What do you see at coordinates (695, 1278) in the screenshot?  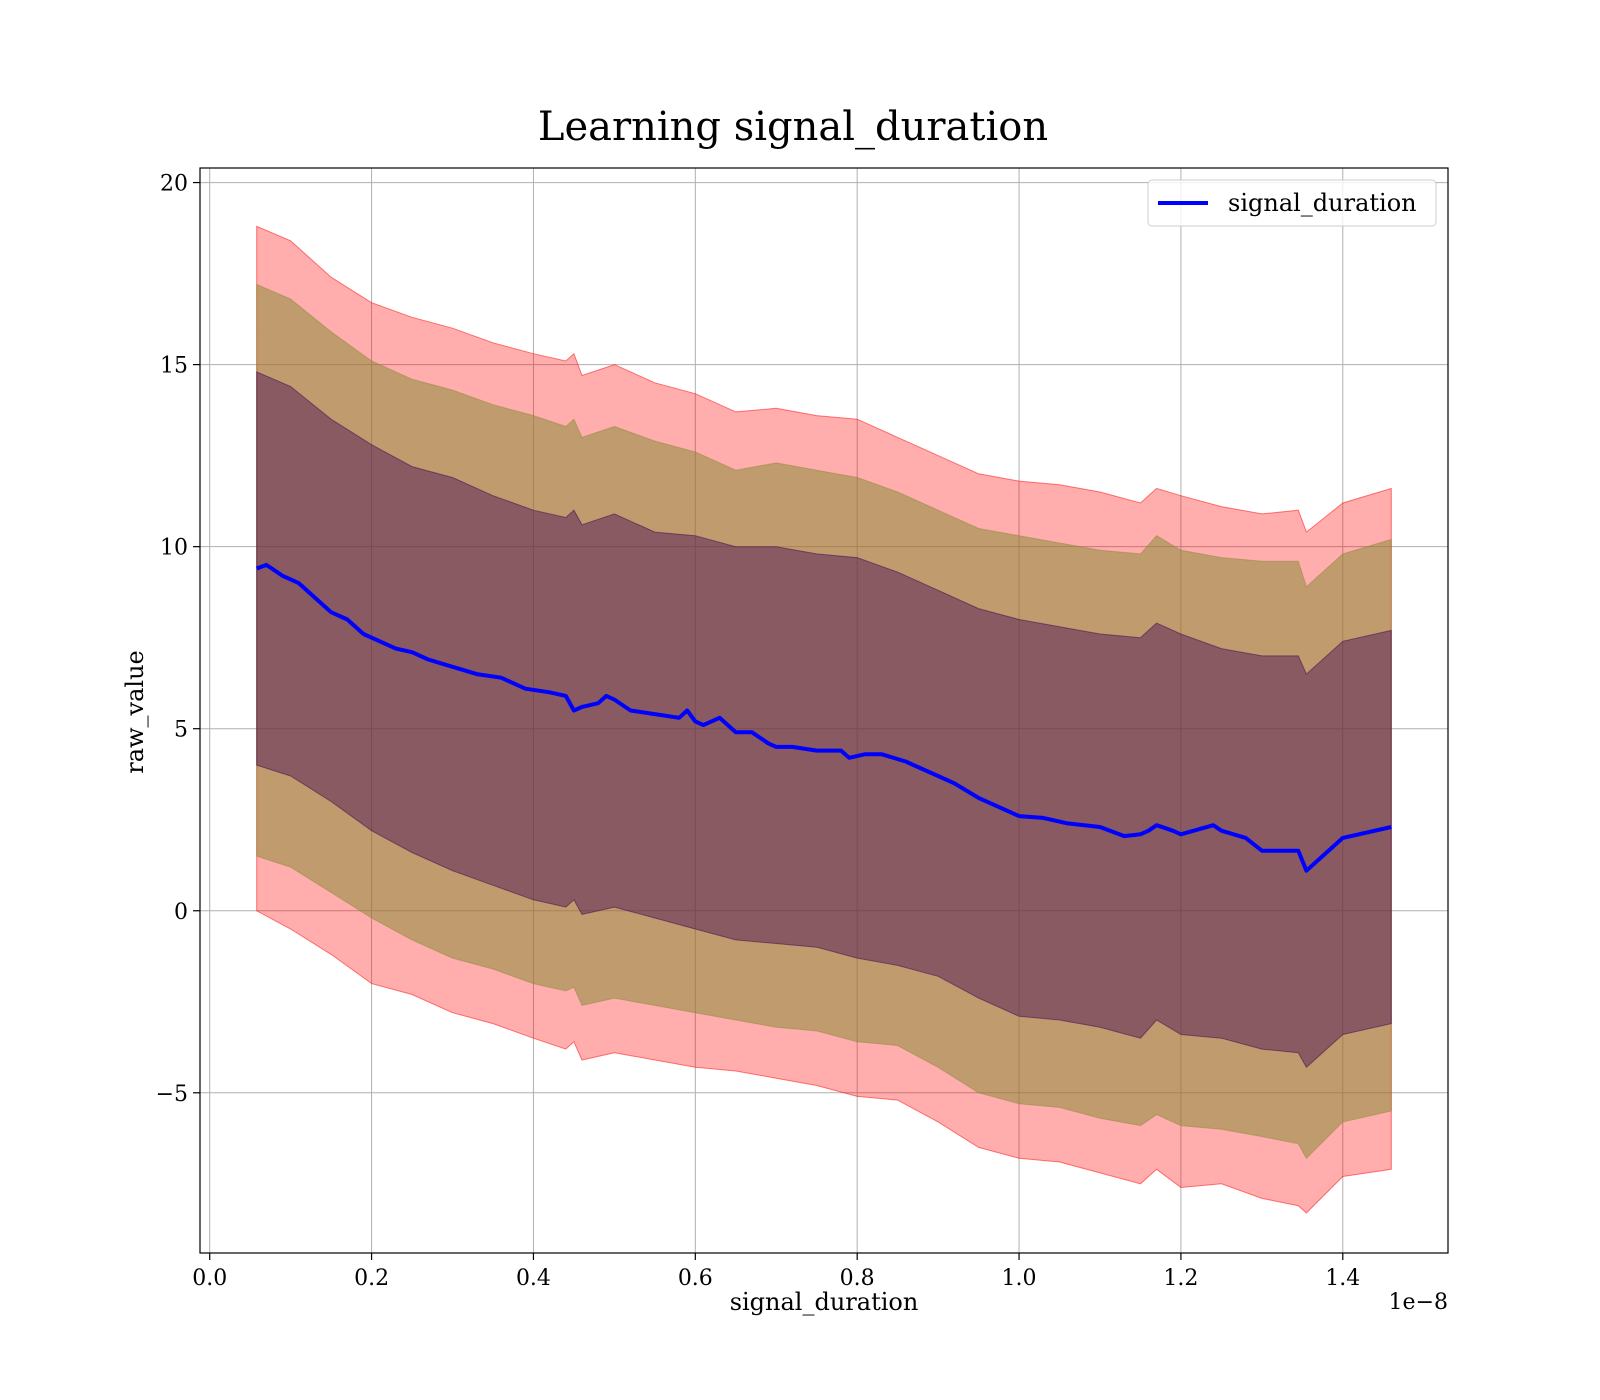 I see `x-tick-label: 0.6` at bounding box center [695, 1278].